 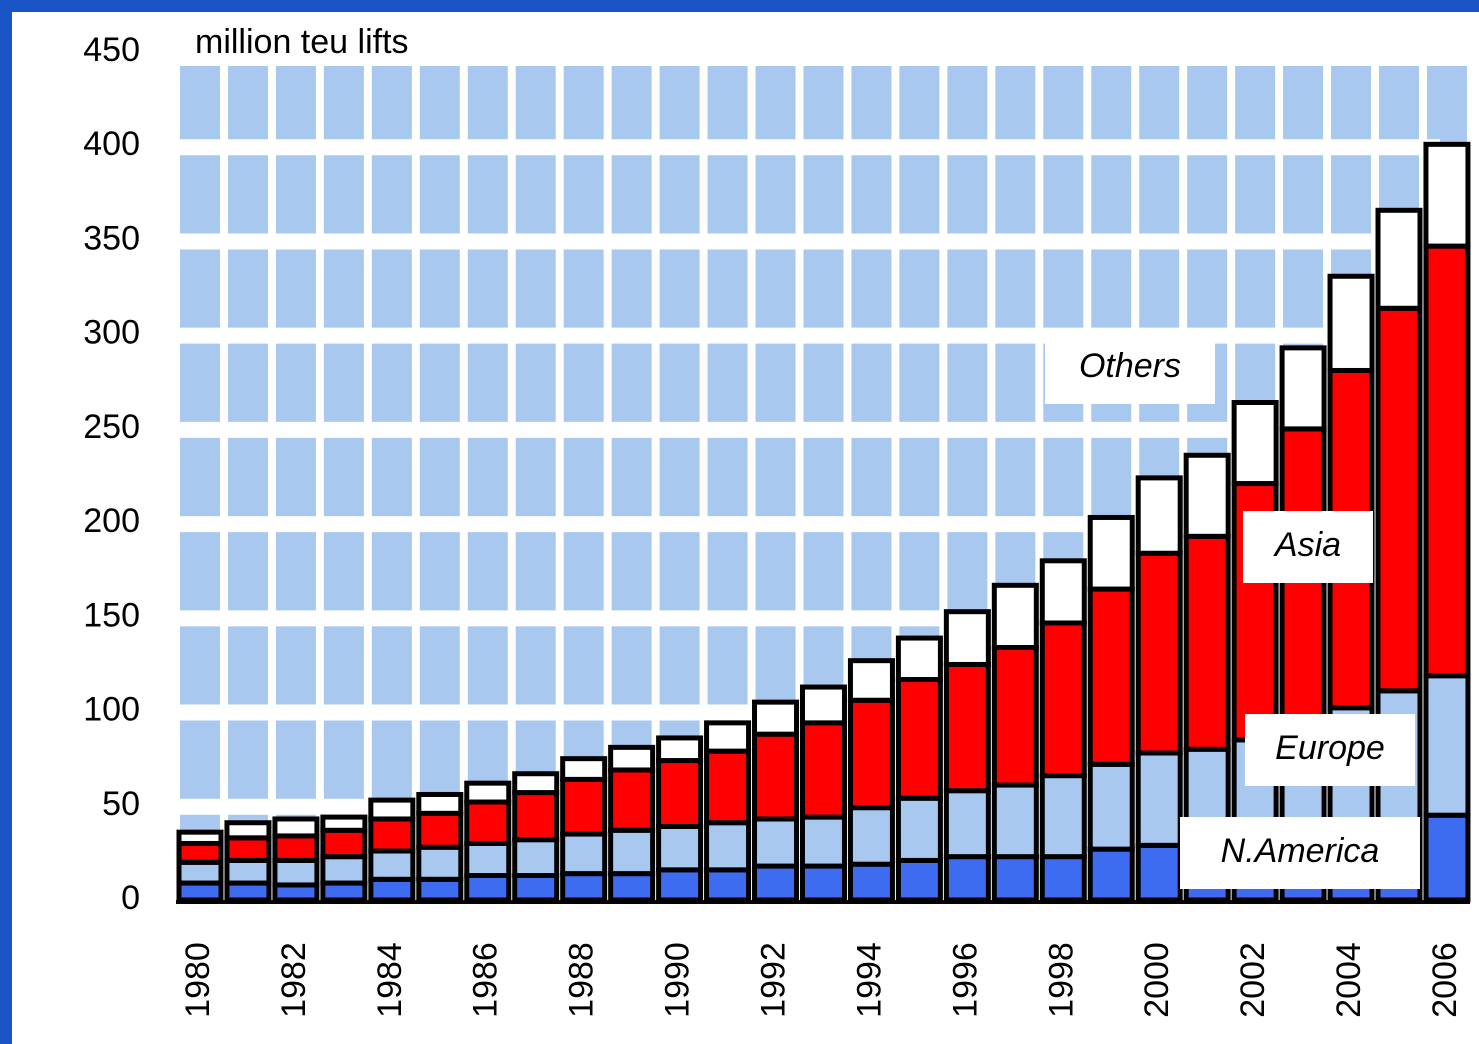 I want to click on x-tick-label: 1980, so click(x=198, y=980).